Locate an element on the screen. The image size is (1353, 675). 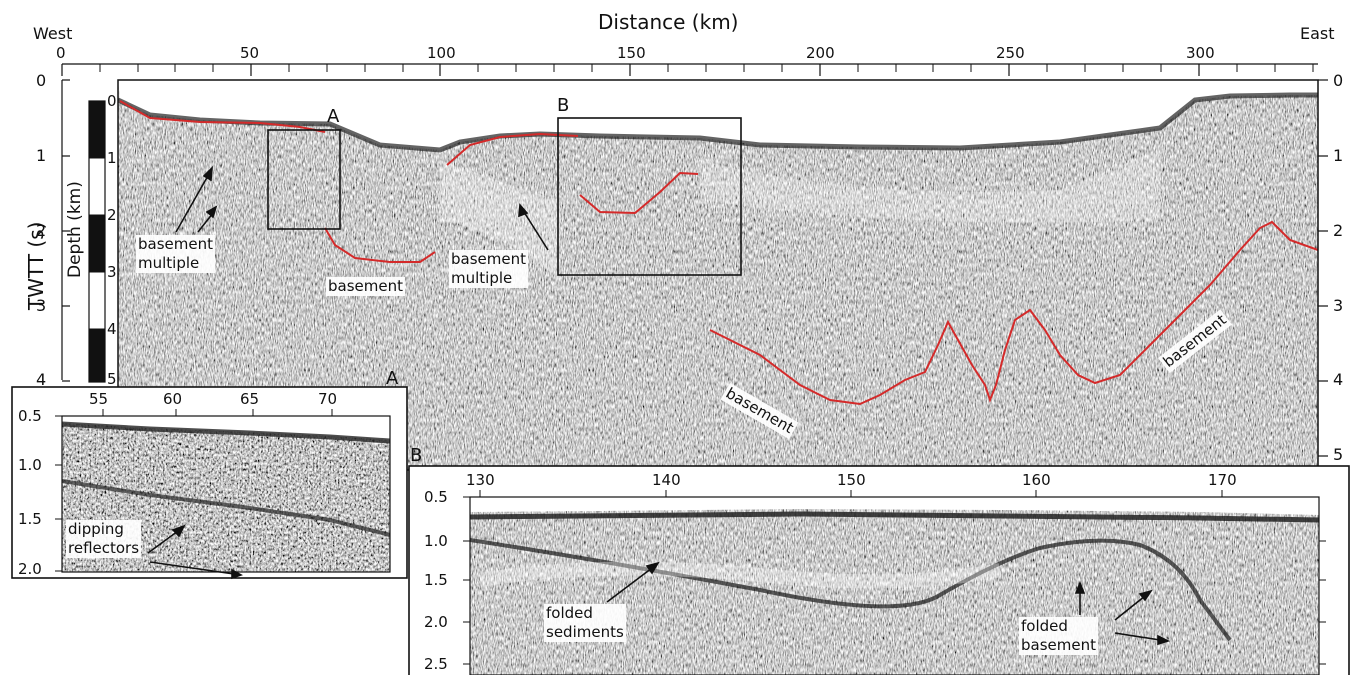
inset-a-x-tick: 55 is located at coordinates (99, 399).